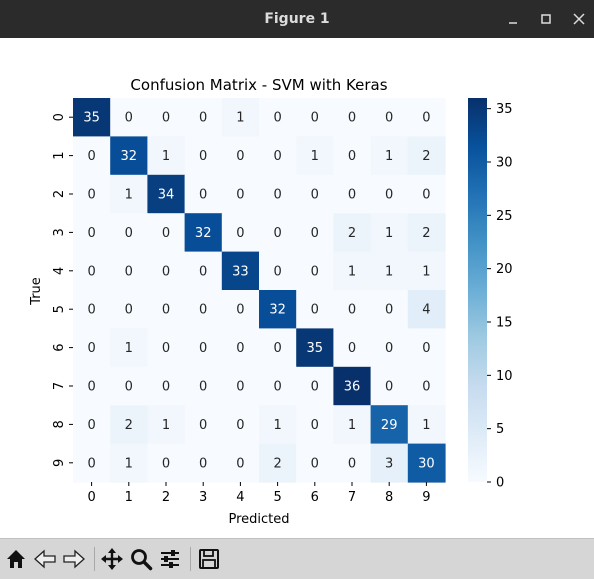 The image size is (594, 579). What do you see at coordinates (297, 19) in the screenshot?
I see `window-titlebar: Figure 1` at bounding box center [297, 19].